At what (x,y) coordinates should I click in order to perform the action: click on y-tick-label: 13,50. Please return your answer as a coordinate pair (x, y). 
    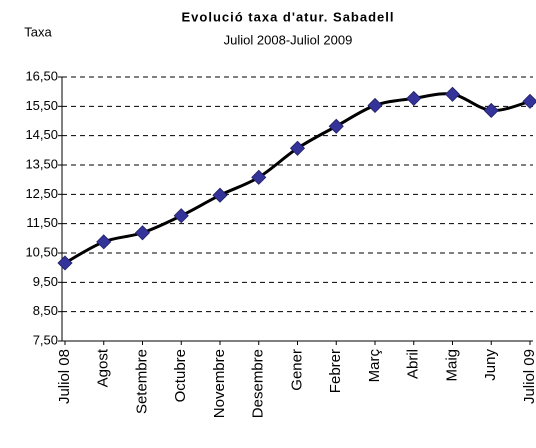
    Looking at the image, I should click on (41, 163).